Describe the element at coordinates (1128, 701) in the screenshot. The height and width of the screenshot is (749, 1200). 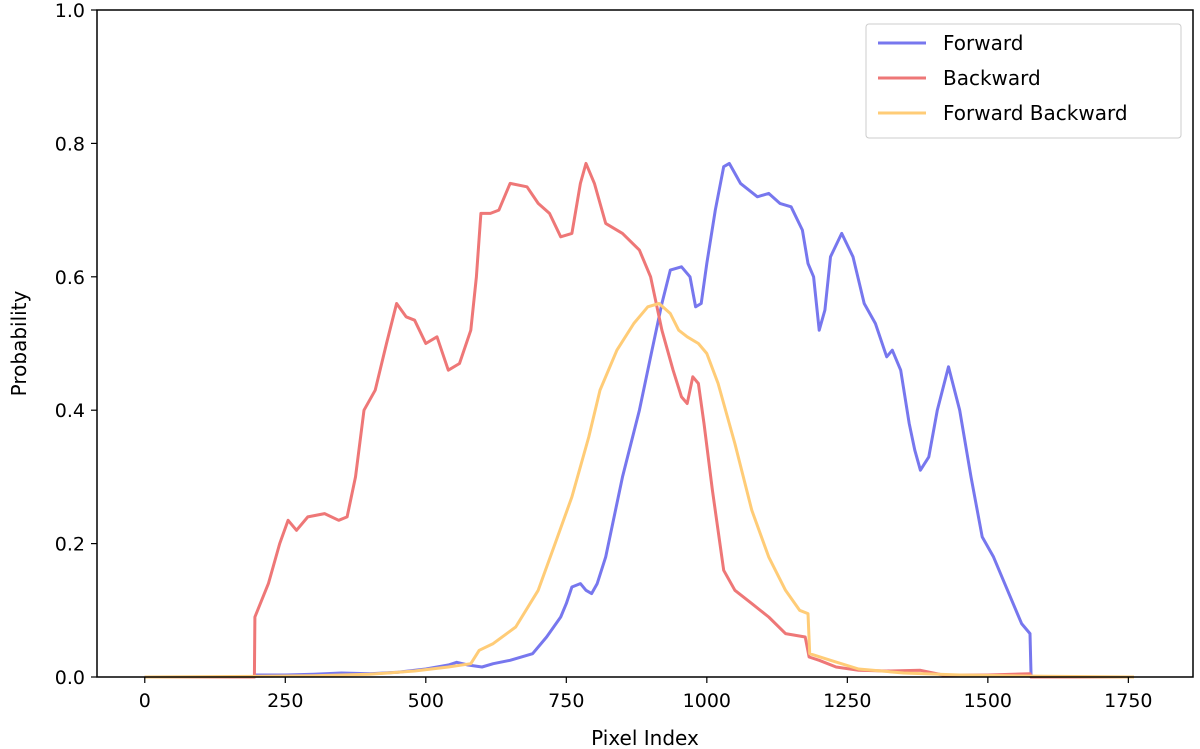
I see `x-tick-label: 1750` at that location.